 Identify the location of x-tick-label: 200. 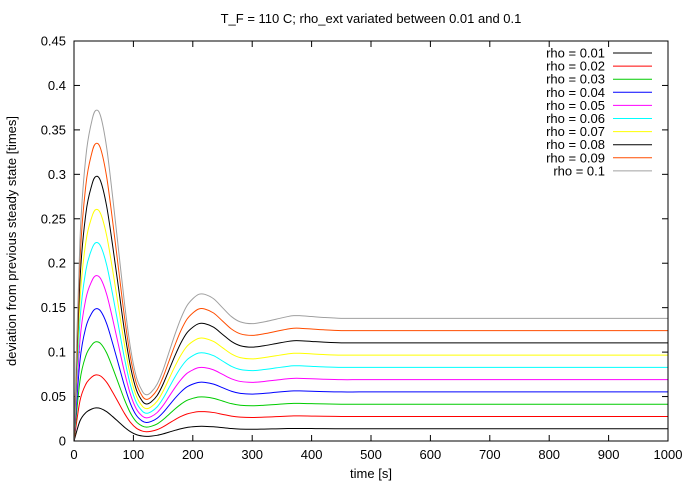
(193, 454).